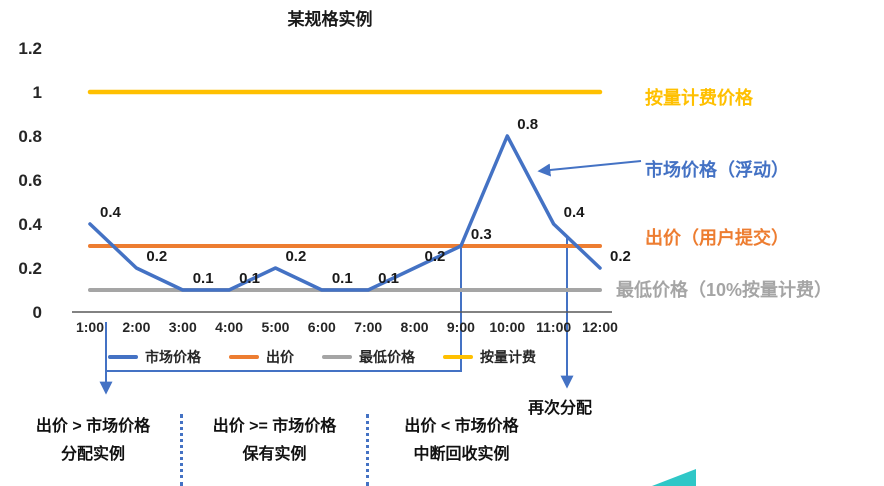 The image size is (884, 486). What do you see at coordinates (717, 238) in the screenshot?
I see `annotation-bid-price: 出价（用户提交）` at bounding box center [717, 238].